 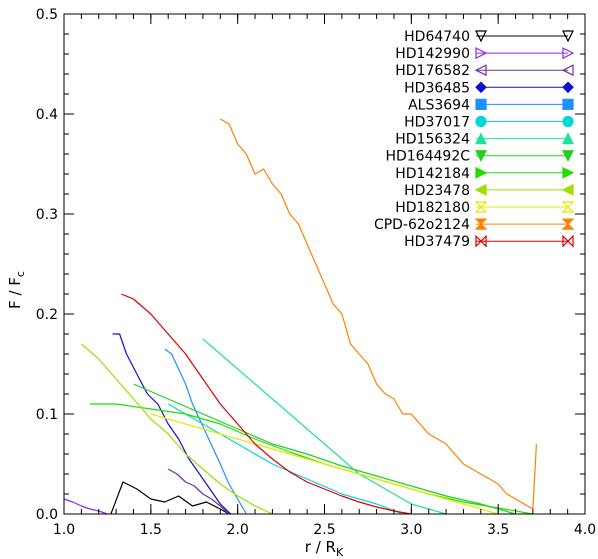 I want to click on legend-label: HD37017, so click(x=437, y=123).